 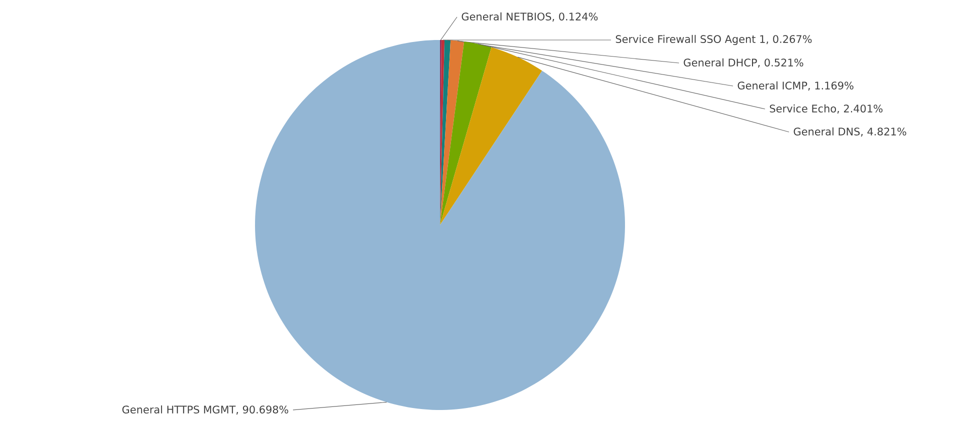 What do you see at coordinates (789, 39) in the screenshot?
I see `data-label: , 0.267%` at bounding box center [789, 39].